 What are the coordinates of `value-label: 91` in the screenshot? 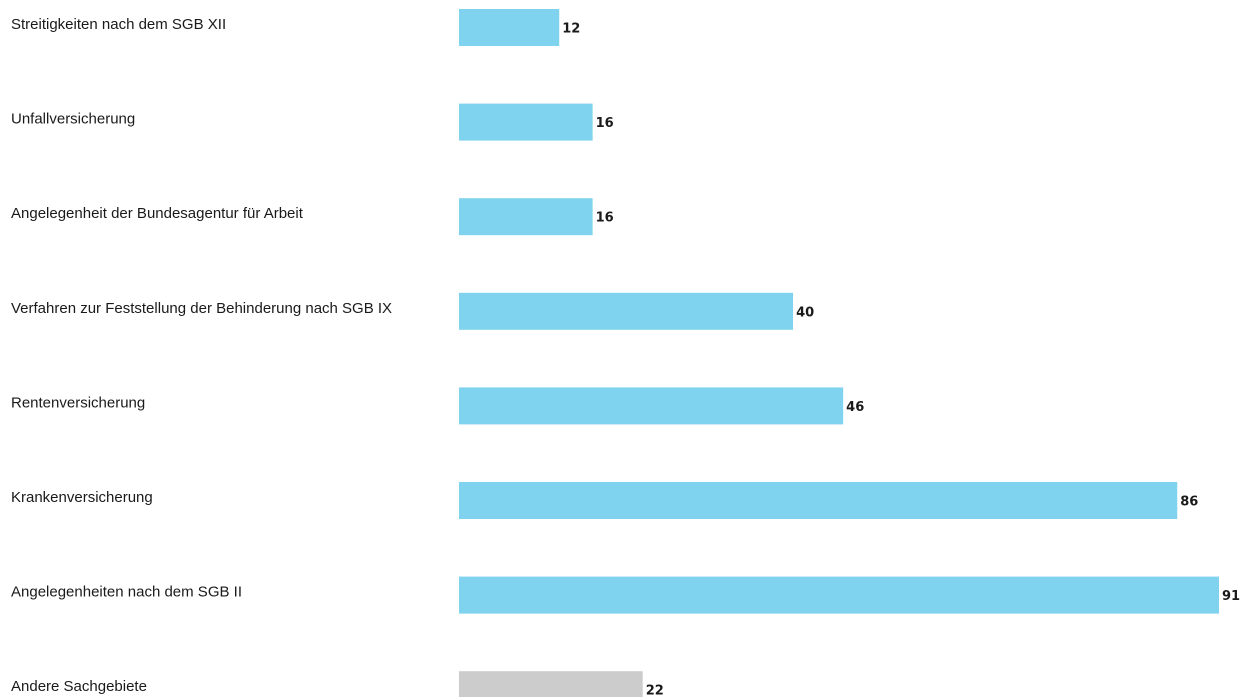 It's located at (1231, 596).